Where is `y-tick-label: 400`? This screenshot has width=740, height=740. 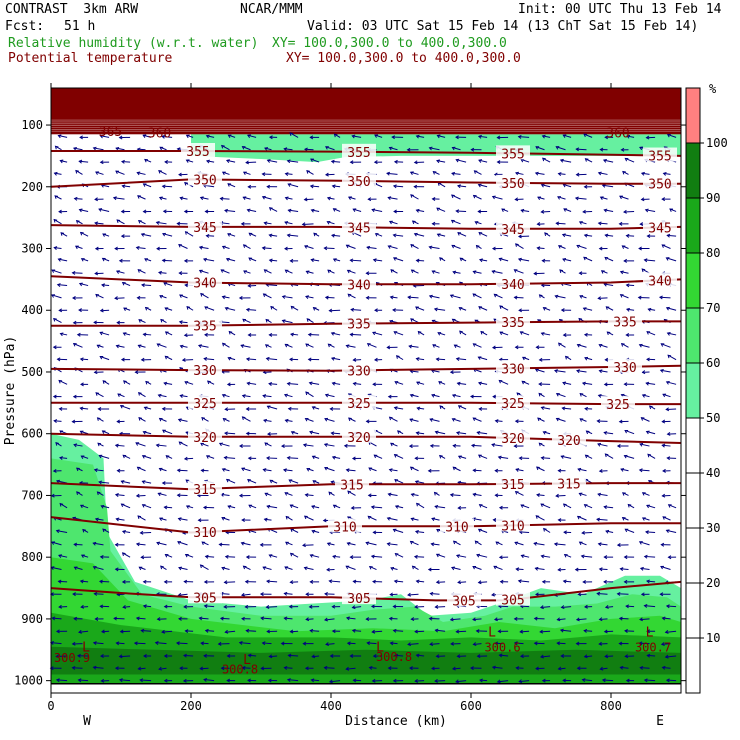 y-tick-label: 400 is located at coordinates (32, 310).